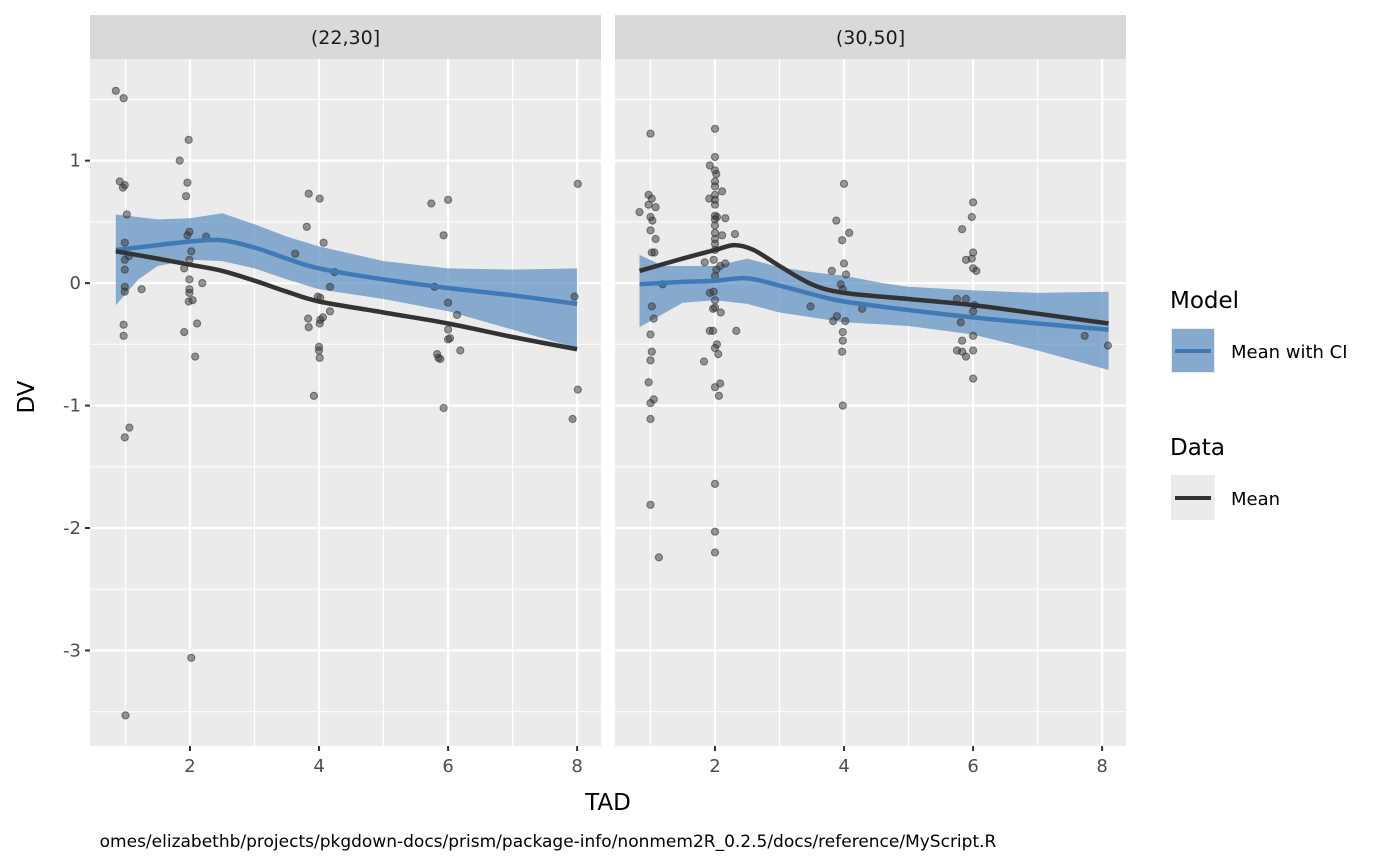 This screenshot has height=866, width=1400. What do you see at coordinates (72, 650) in the screenshot?
I see `y-tick-label: -3` at bounding box center [72, 650].